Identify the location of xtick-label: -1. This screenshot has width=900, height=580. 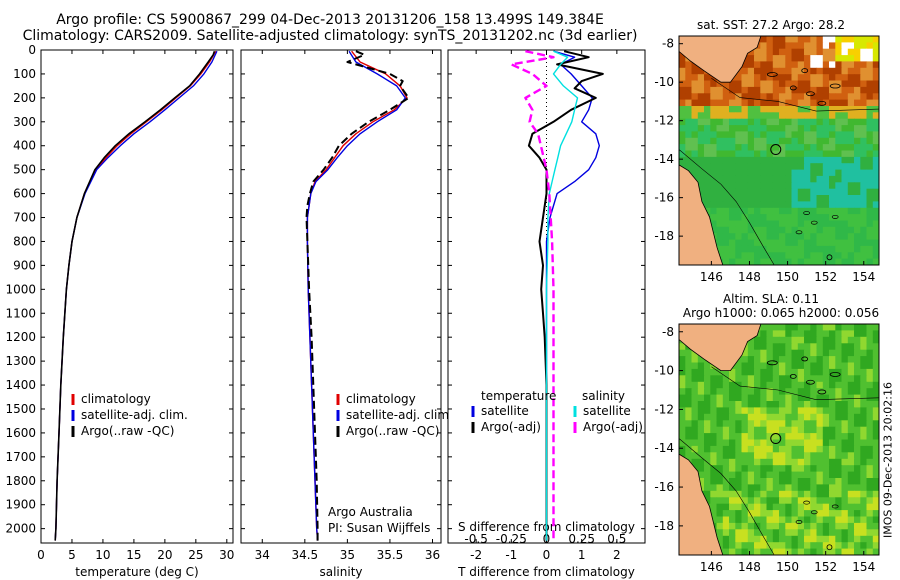
(511, 555).